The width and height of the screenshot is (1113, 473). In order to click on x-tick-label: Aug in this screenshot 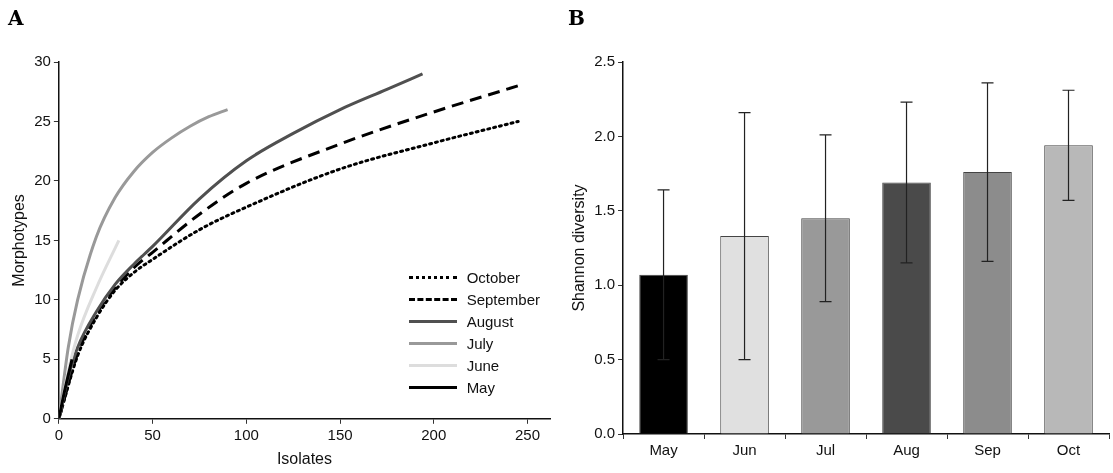, I will do `click(906, 450)`.